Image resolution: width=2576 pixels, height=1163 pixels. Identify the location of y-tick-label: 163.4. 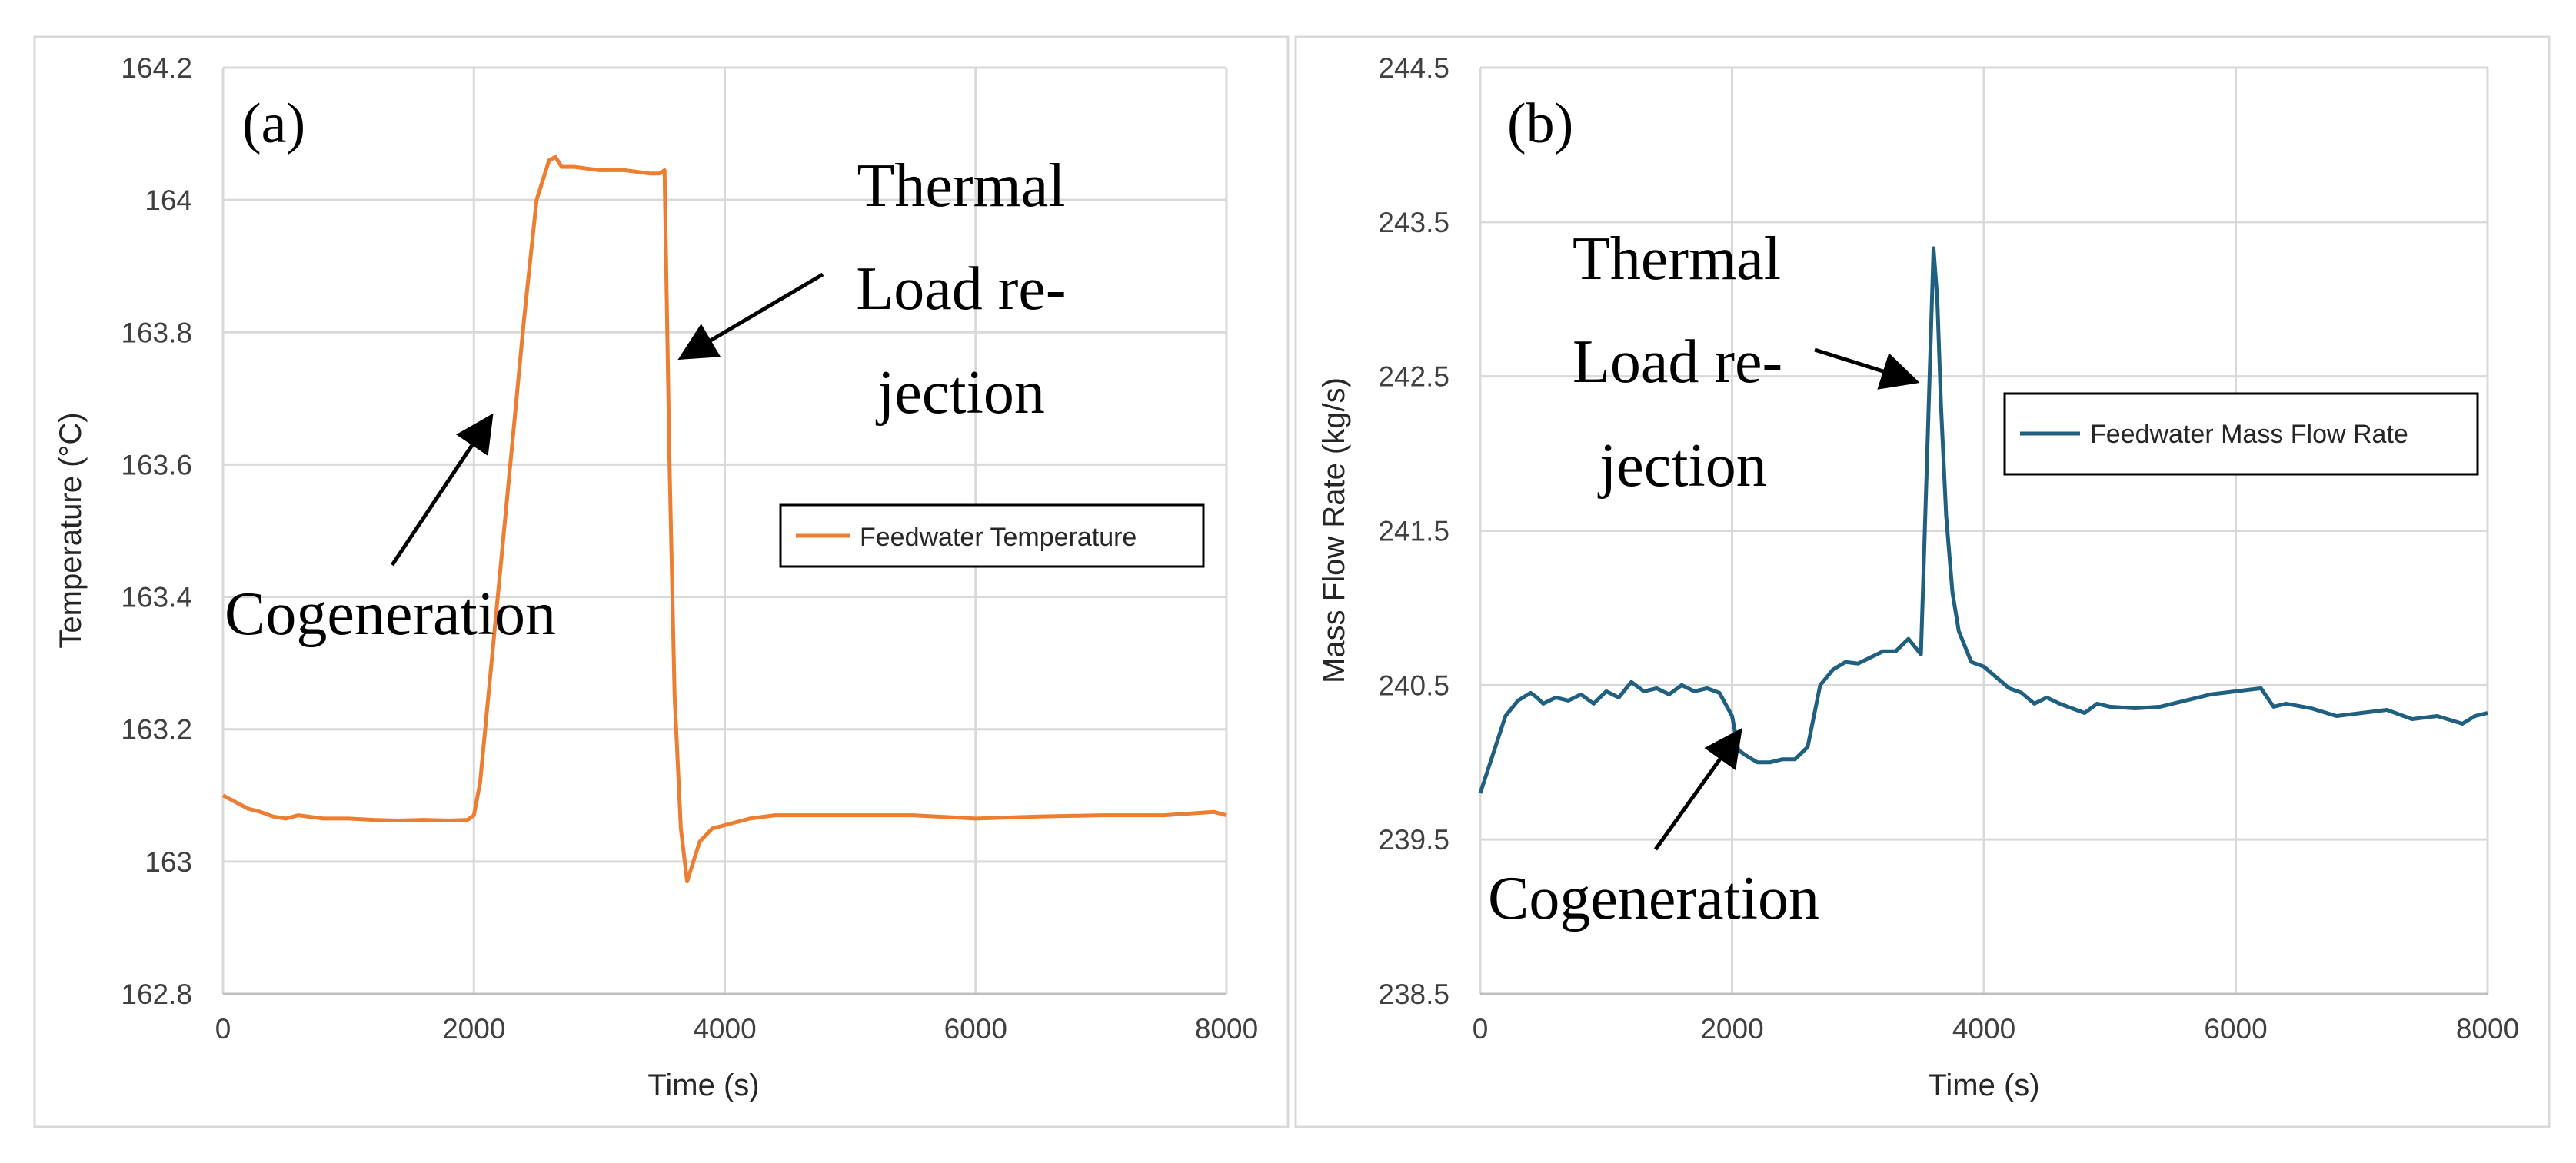
(156, 597).